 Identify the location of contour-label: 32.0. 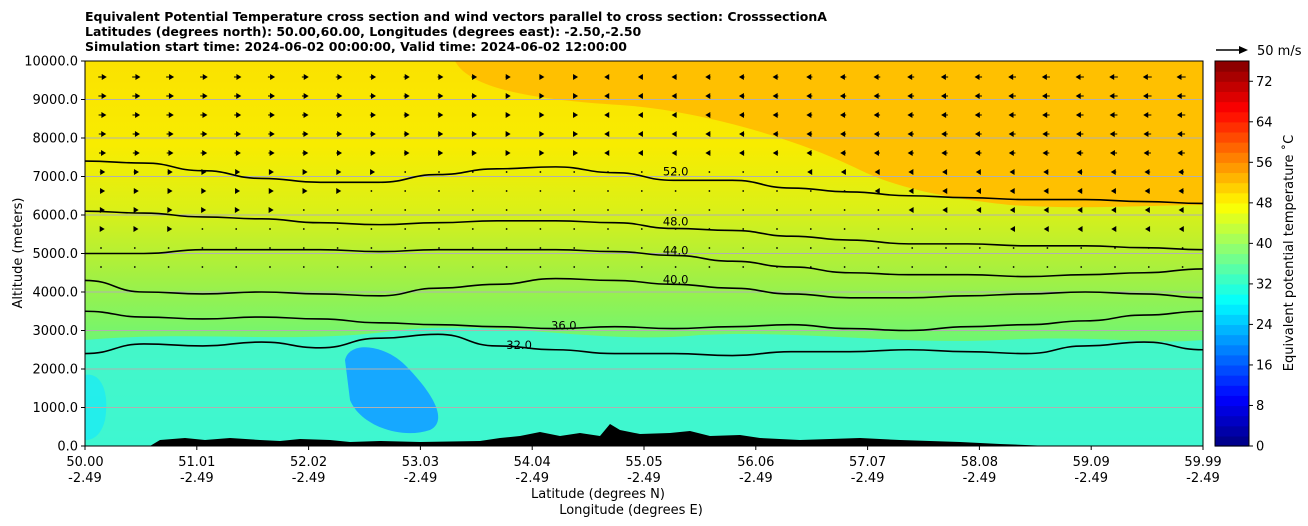
(519, 345).